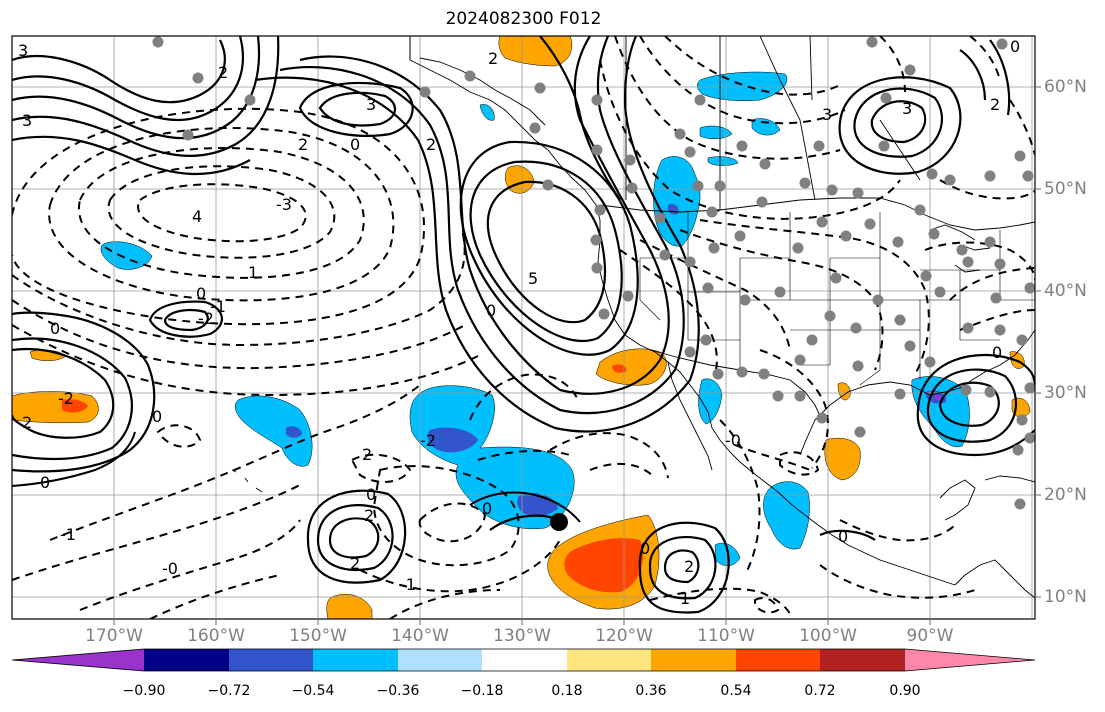  I want to click on pos-area-sw-small, so click(349, 606).